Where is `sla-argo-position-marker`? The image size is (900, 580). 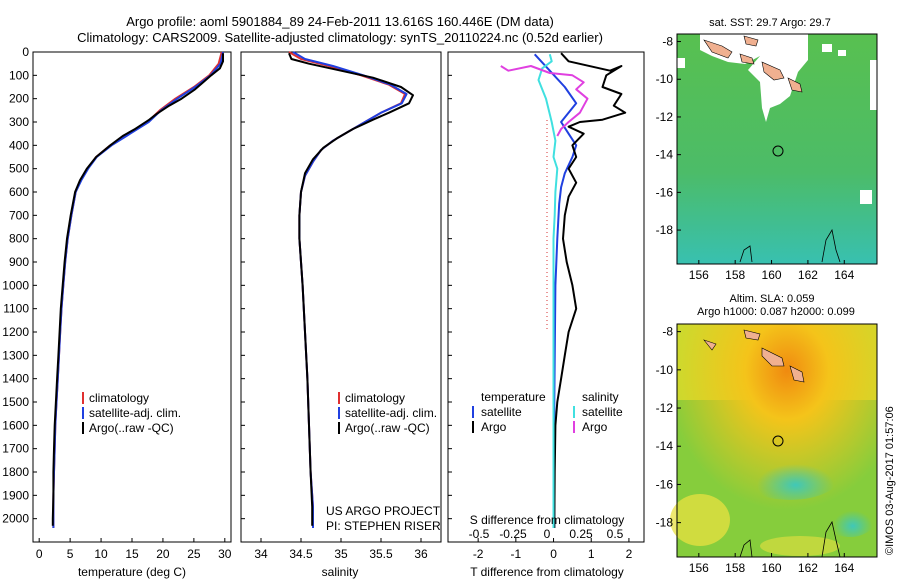
sla-argo-position-marker is located at coordinates (778, 441).